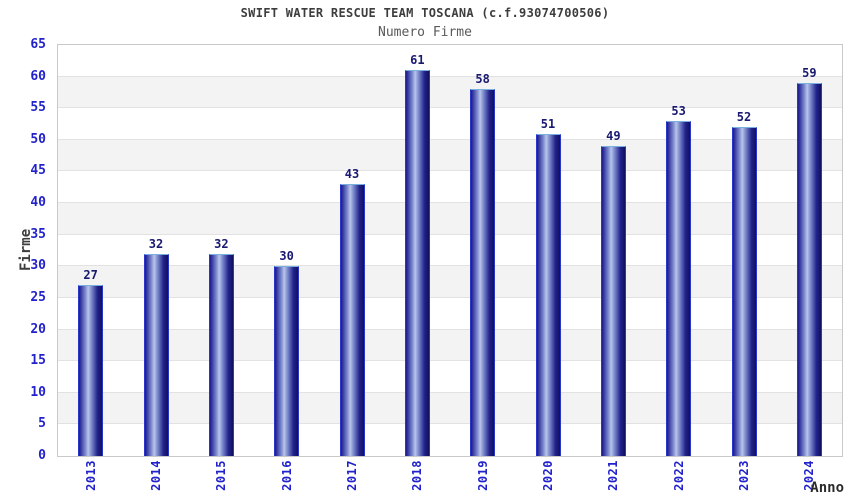  Describe the element at coordinates (351, 475) in the screenshot. I see `x-tick-label: 2017` at that location.